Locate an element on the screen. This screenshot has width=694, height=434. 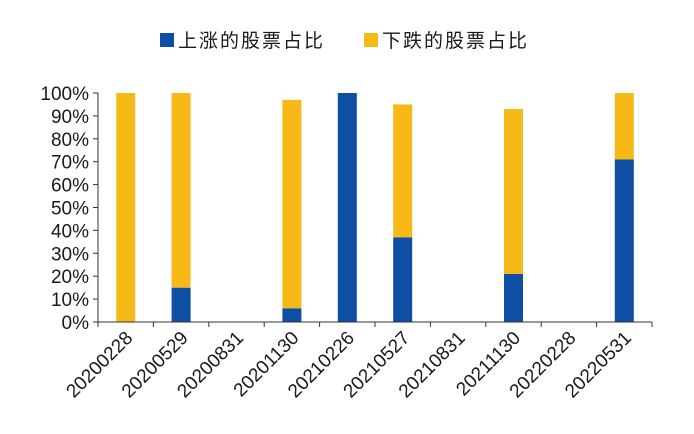
y-tick-label: 20% is located at coordinates (70, 277).